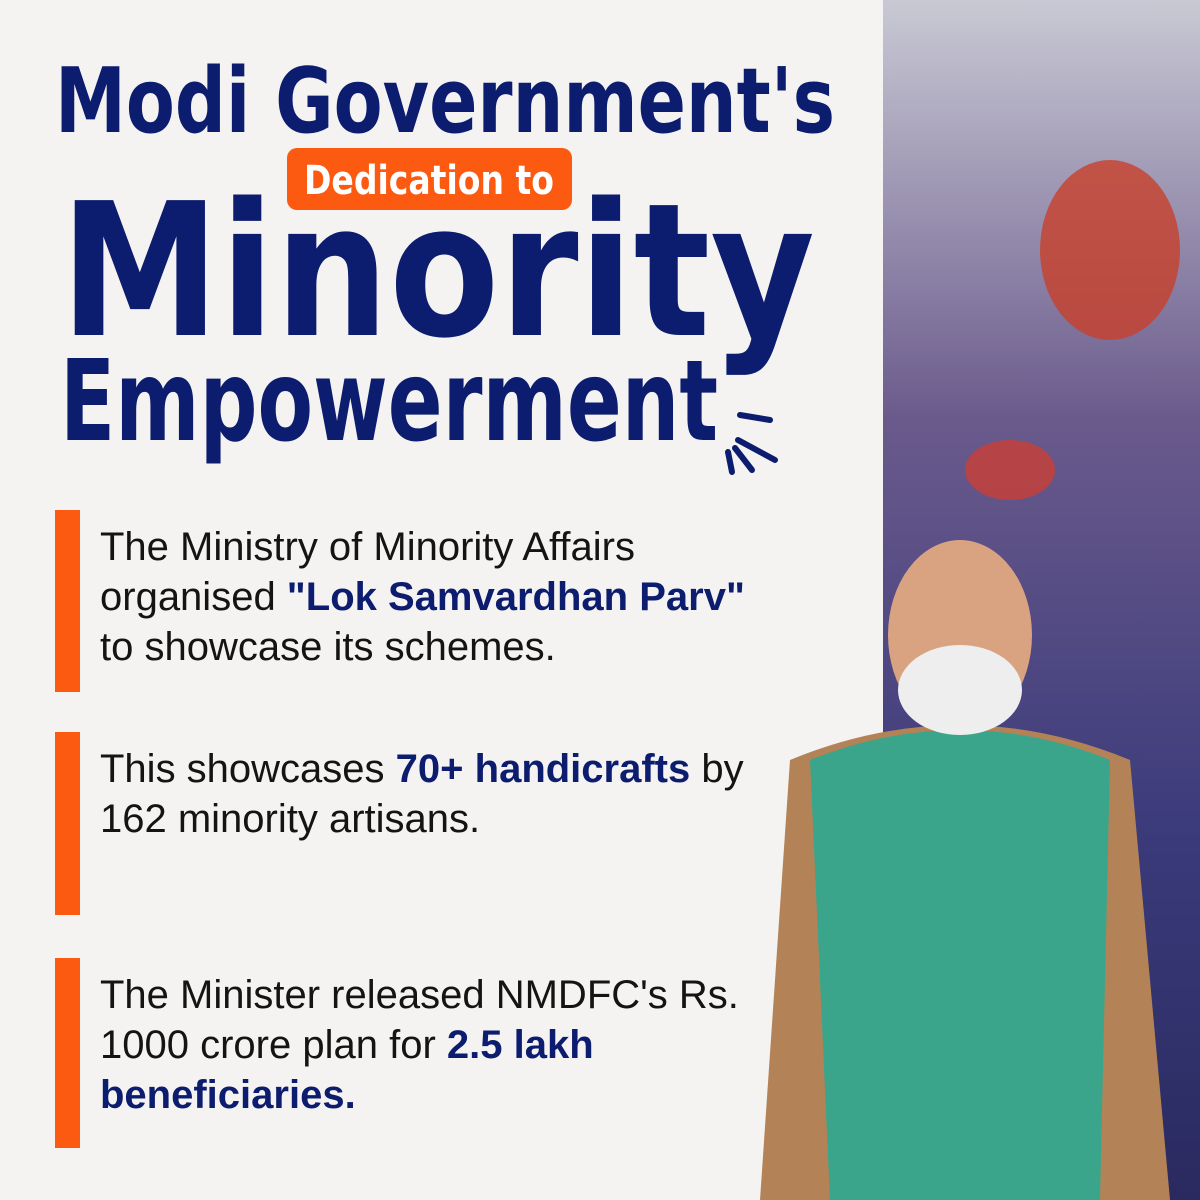  Describe the element at coordinates (1110, 250) in the screenshot. I see `photo-artisan` at that location.